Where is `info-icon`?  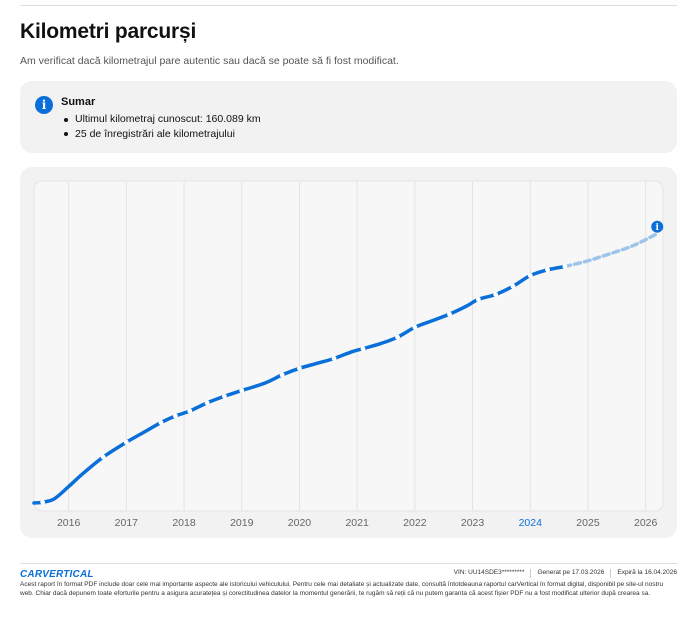
info-icon is located at coordinates (657, 226).